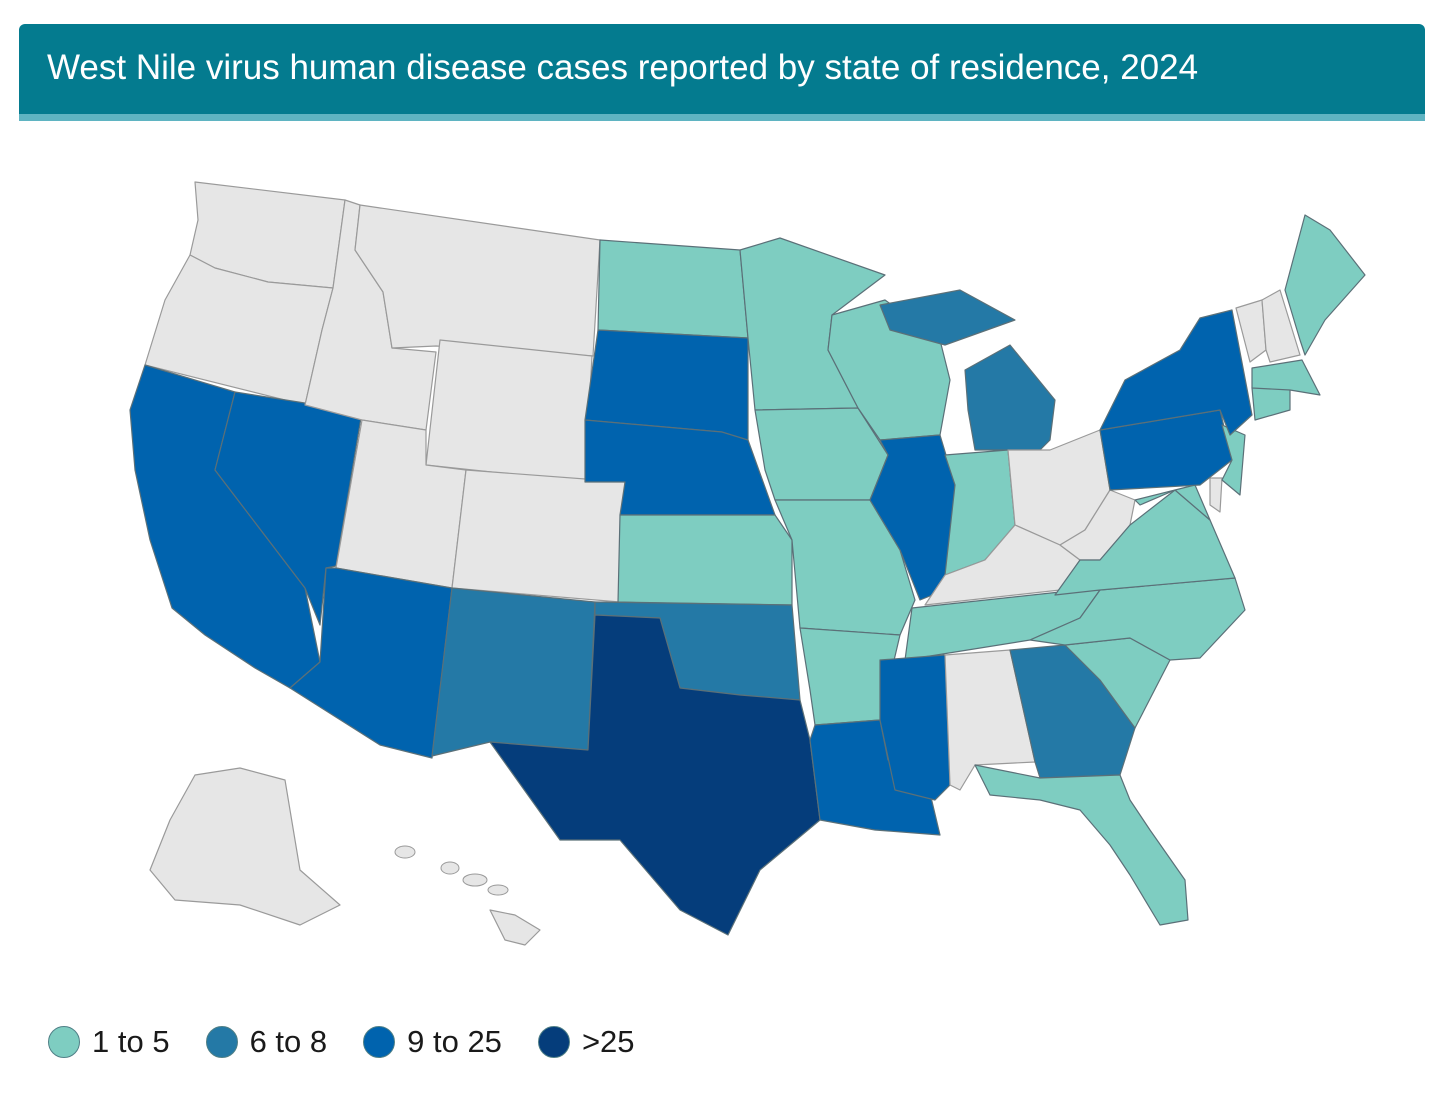 This screenshot has width=1456, height=1100. I want to click on state-md, so click(1172, 502).